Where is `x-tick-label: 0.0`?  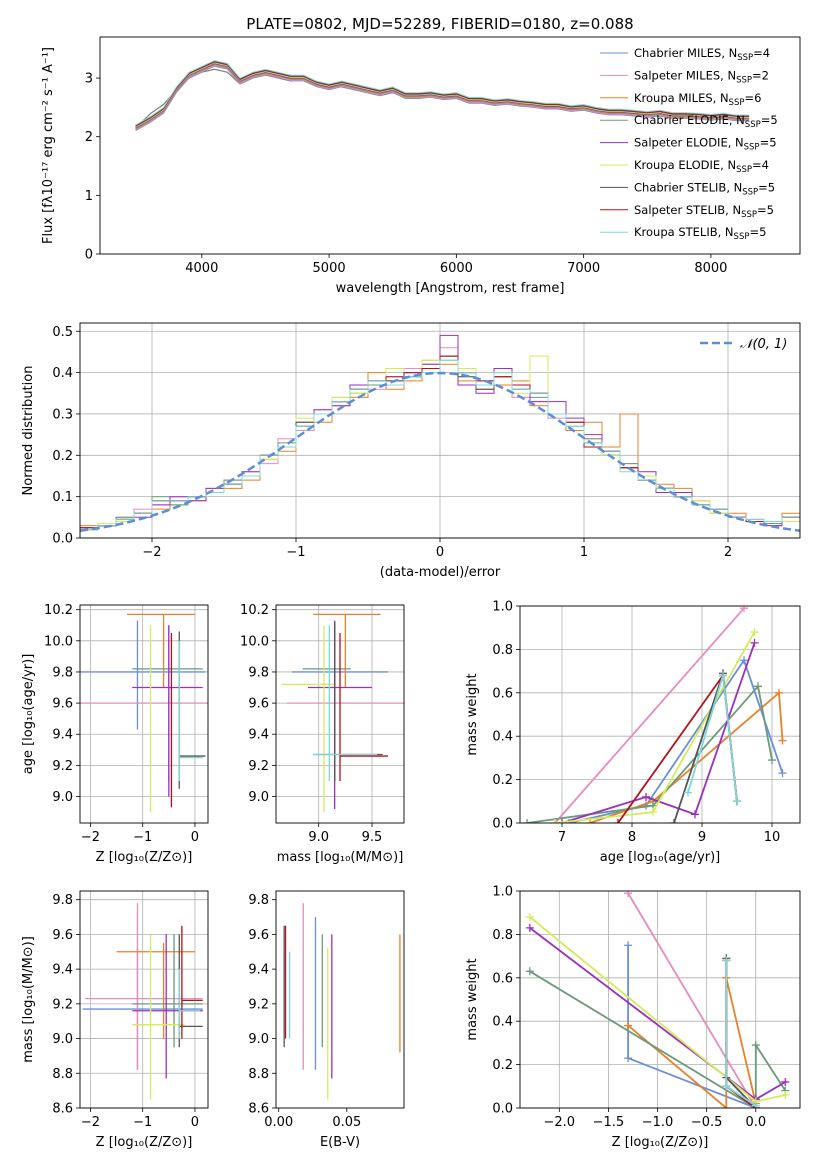 x-tick-label: 0.0 is located at coordinates (755, 1122).